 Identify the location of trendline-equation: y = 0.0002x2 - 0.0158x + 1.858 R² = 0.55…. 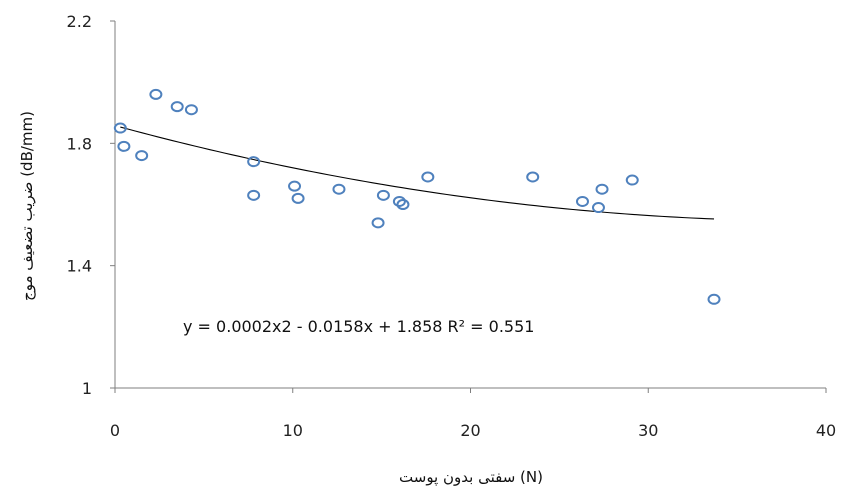
(358, 326).